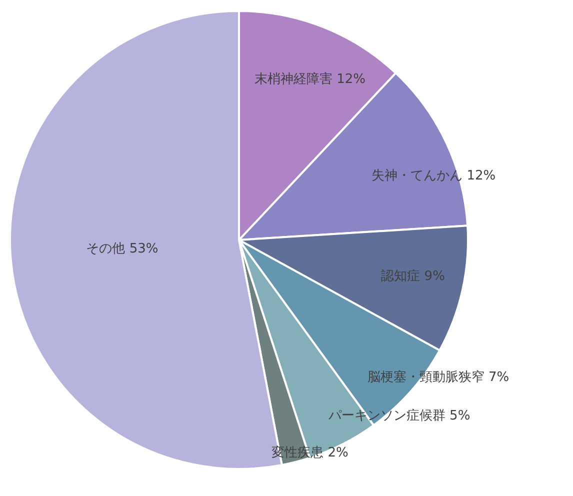  What do you see at coordinates (310, 79) in the screenshot?
I see `slice-label: 末梢神経障害 12%` at bounding box center [310, 79].